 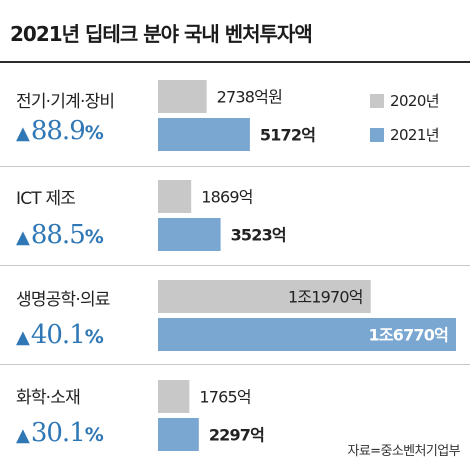 I want to click on category-label: 생명공학·의료, so click(x=63, y=300).